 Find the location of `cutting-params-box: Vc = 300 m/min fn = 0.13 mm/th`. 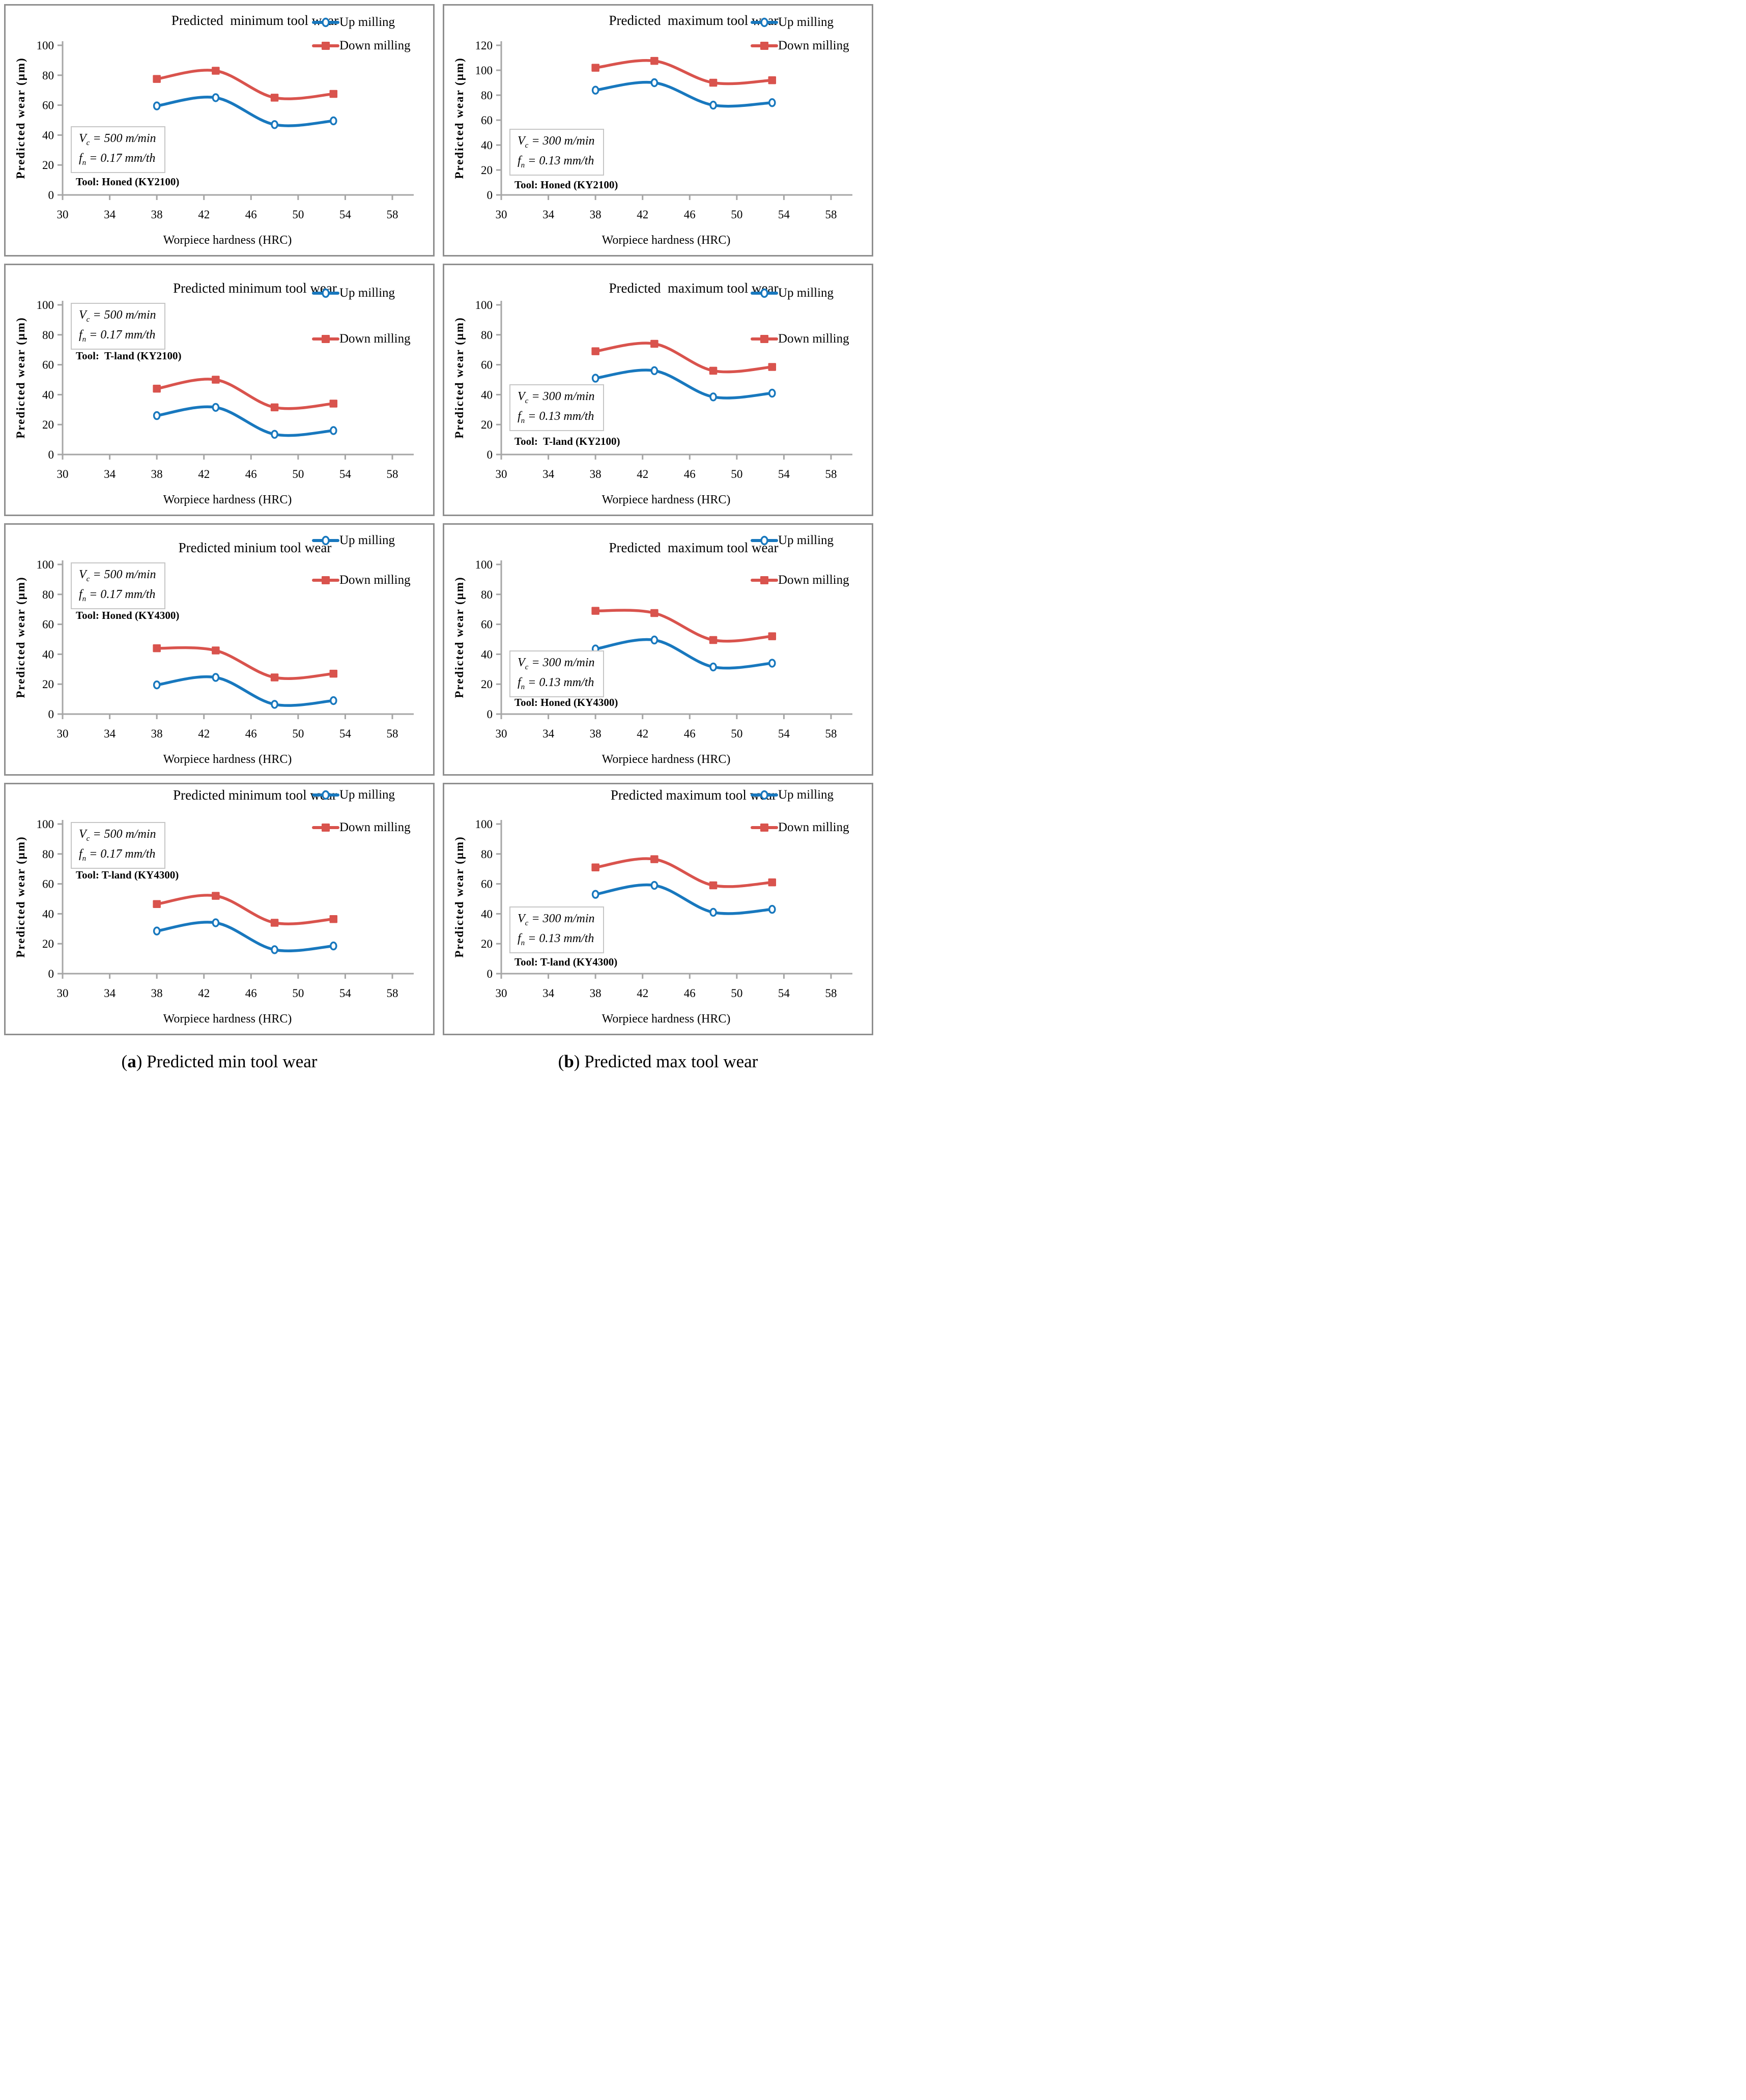

cutting-params-box: Vc = 300 m/min fn = 0.13 mm/th is located at coordinates (556, 674).